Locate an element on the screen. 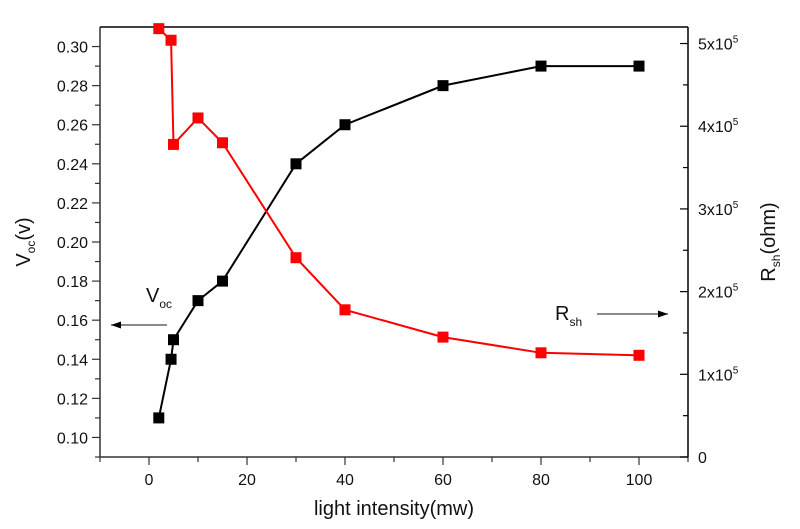 The image size is (800, 529). x-tick-label: 80 is located at coordinates (541, 480).